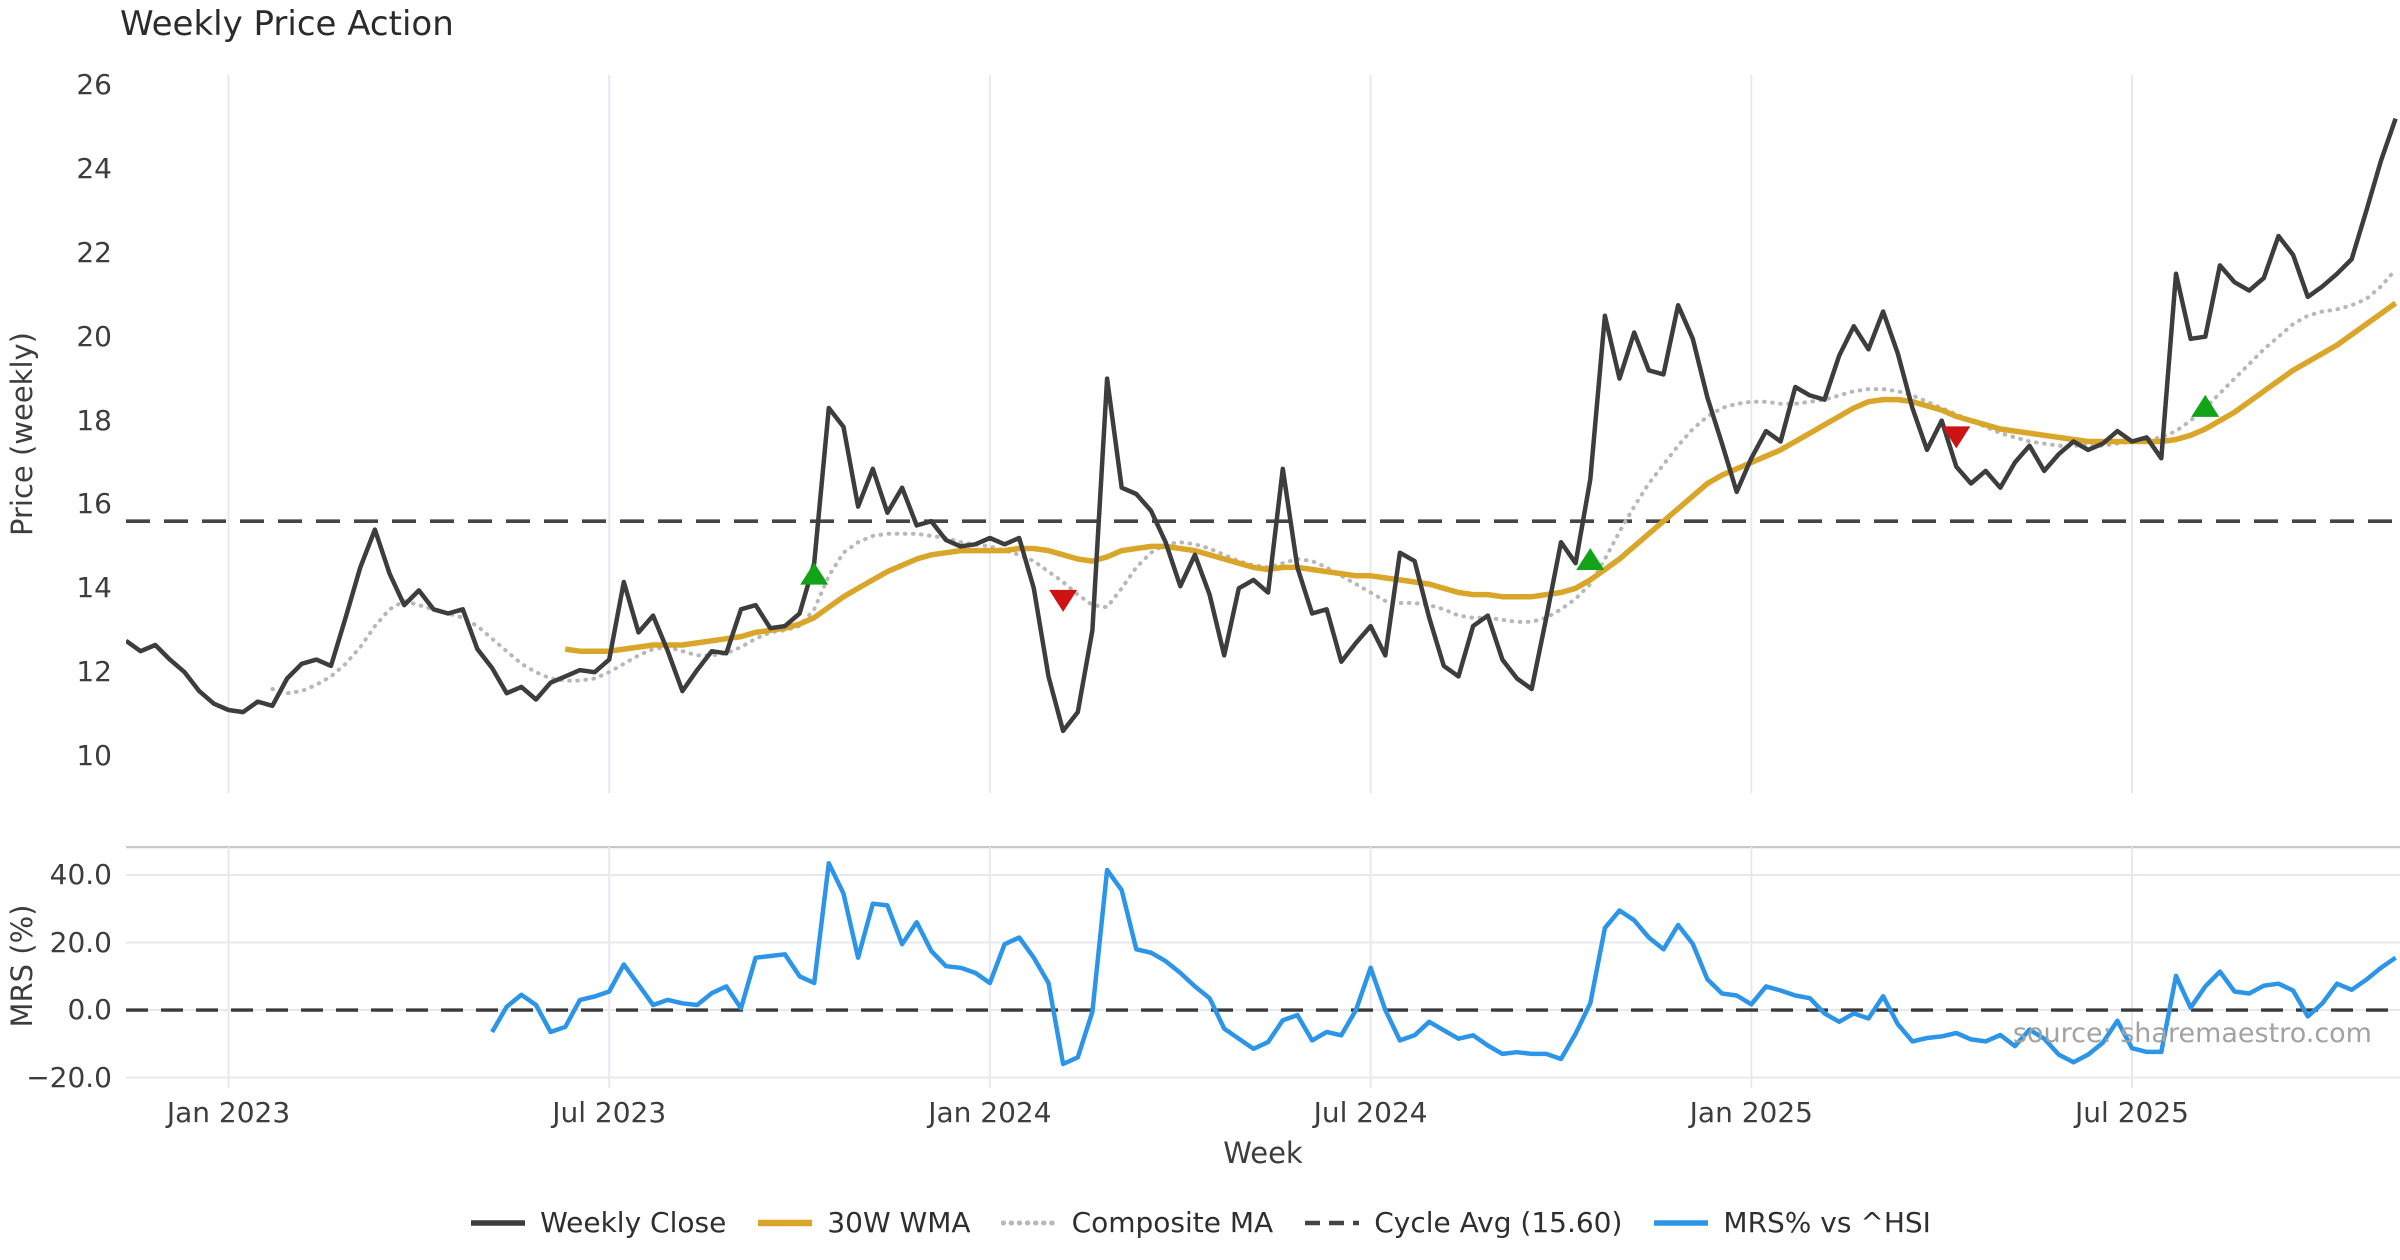 This screenshot has height=1260, width=2400. What do you see at coordinates (94, 756) in the screenshot?
I see `price-ytick-label: 10` at bounding box center [94, 756].